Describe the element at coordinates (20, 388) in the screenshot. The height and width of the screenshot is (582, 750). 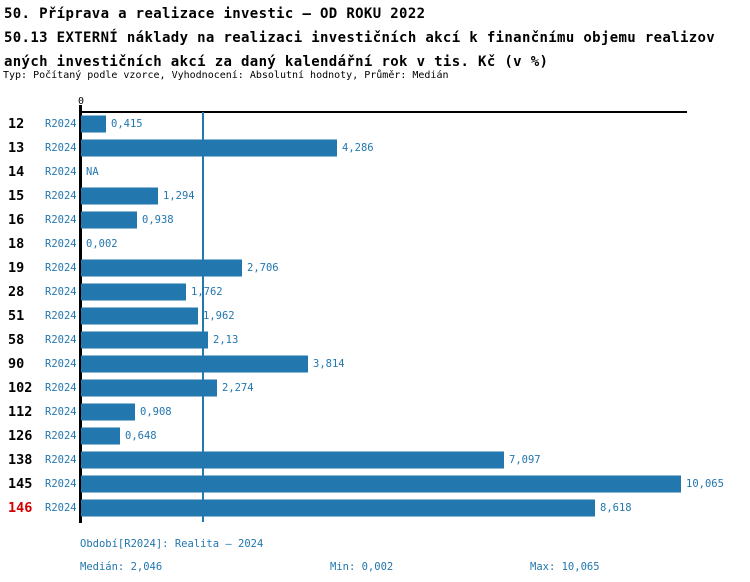
I see `row-category-label: 102` at that location.